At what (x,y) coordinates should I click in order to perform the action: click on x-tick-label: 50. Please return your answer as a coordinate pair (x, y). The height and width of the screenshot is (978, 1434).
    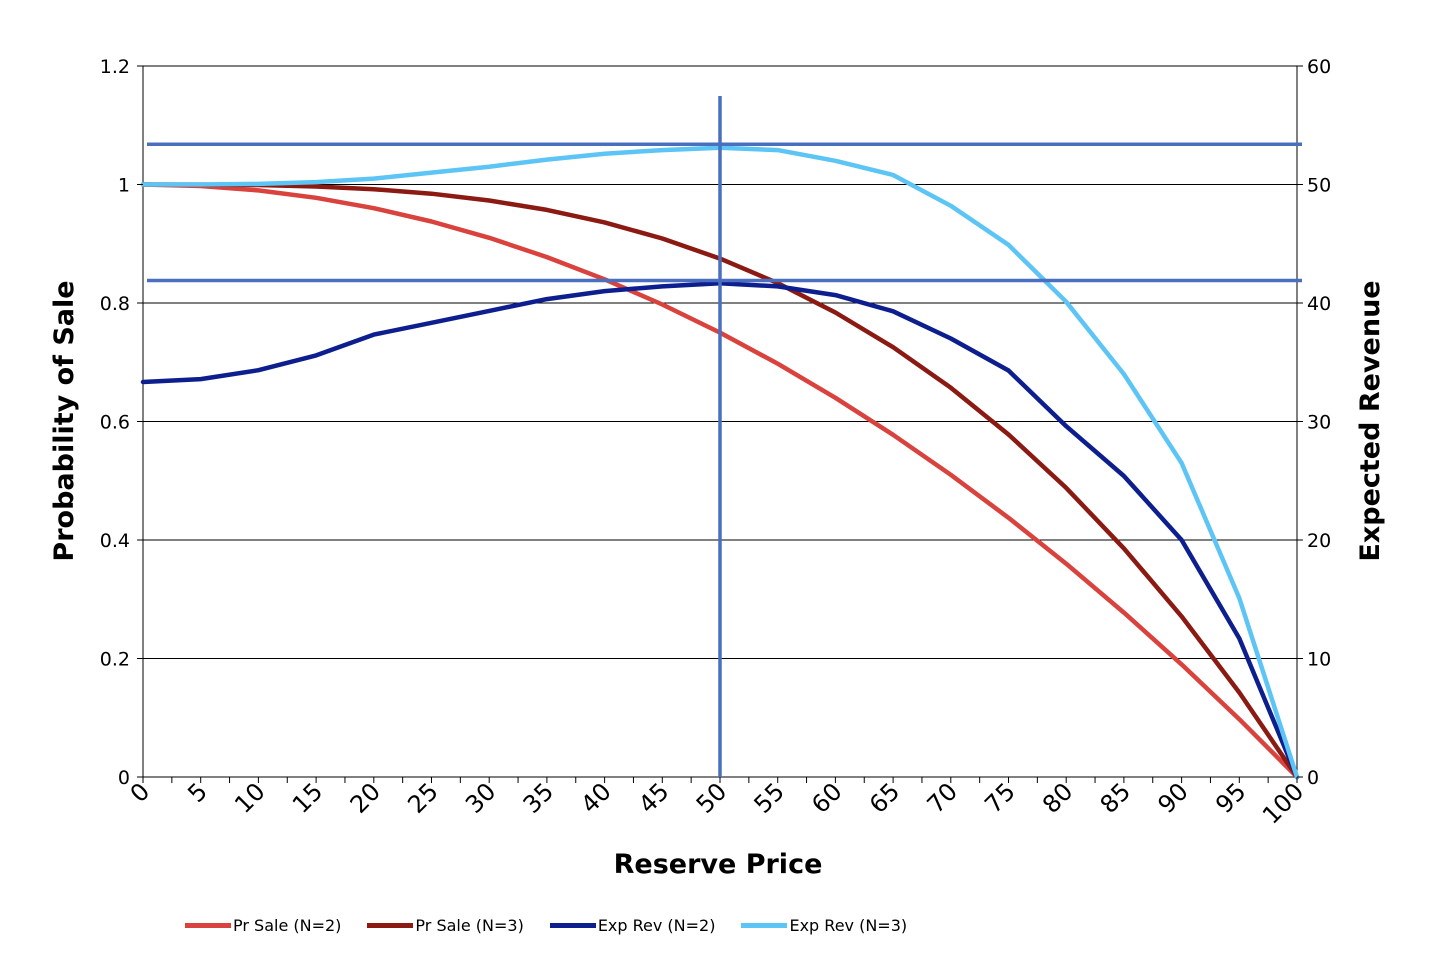
    Looking at the image, I should click on (711, 797).